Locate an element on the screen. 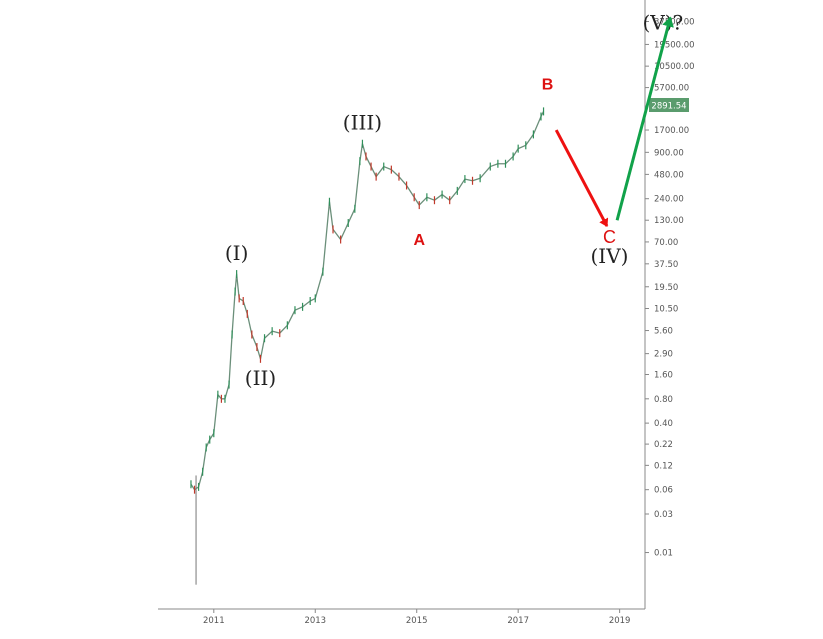  y-tick-label: 5.60 is located at coordinates (663, 332).